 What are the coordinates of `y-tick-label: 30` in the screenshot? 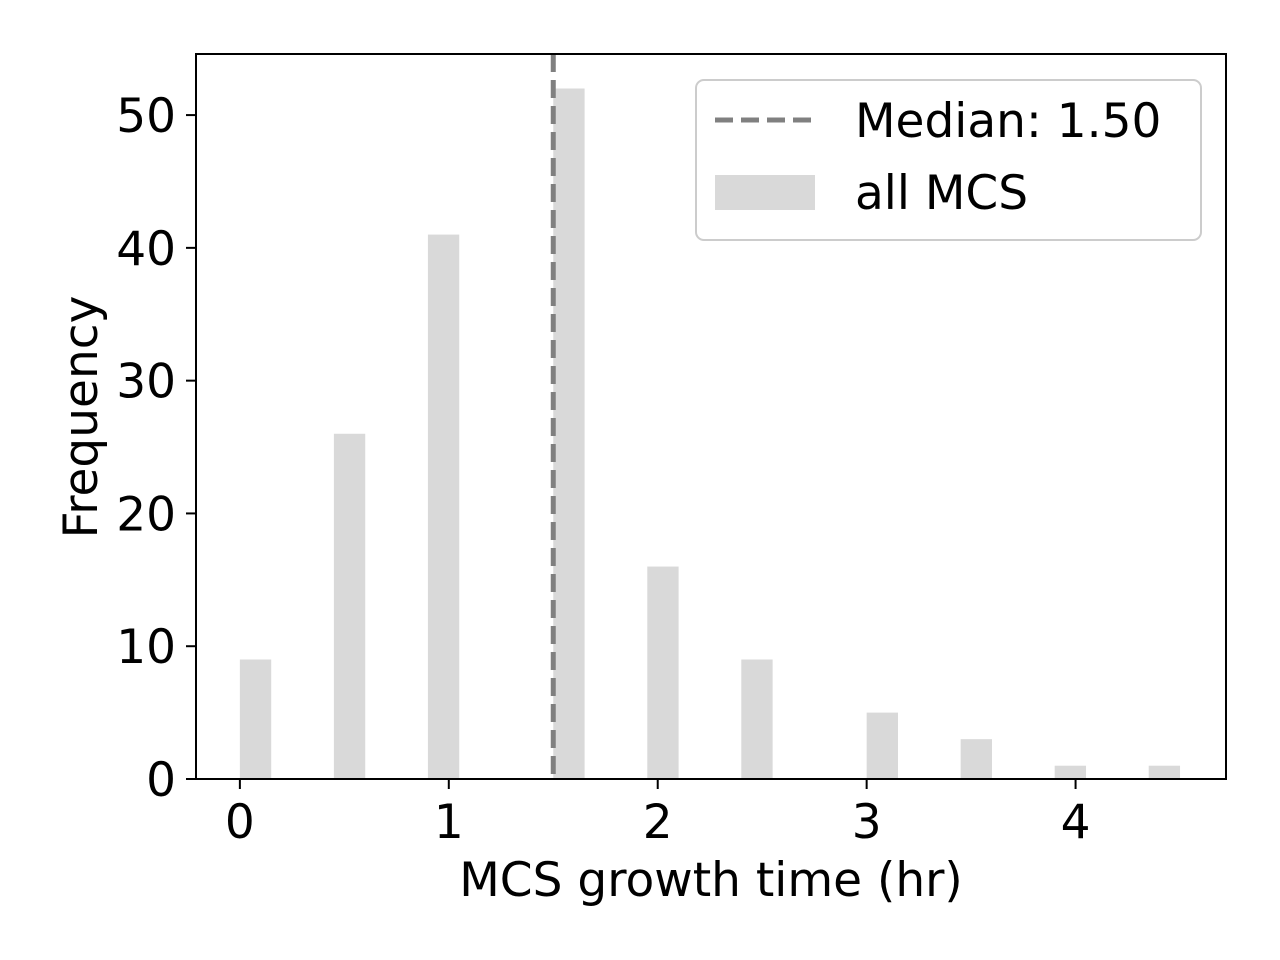 It's located at (146, 382).